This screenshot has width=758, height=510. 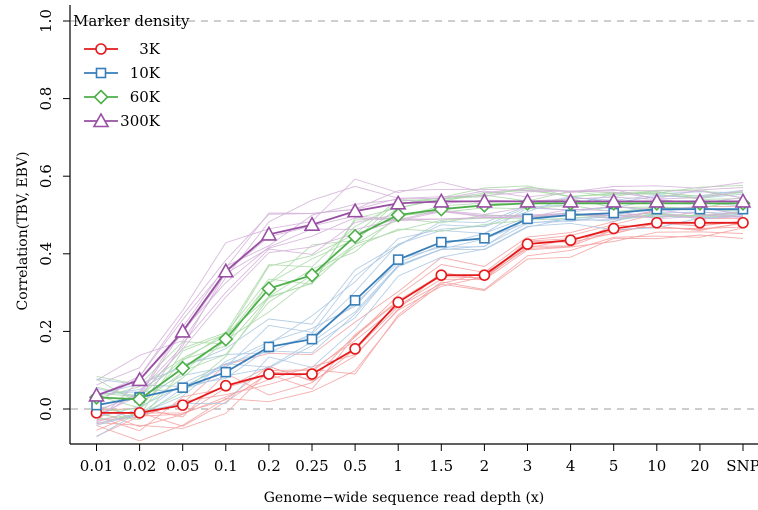 What do you see at coordinates (419, 459) in the screenshot?
I see `x-ticks: 0.01 0.02 0.05 0.1 0.2 0.25 0.5 1 1.5 2 3 4 5 10 20 SNP` at bounding box center [419, 459].